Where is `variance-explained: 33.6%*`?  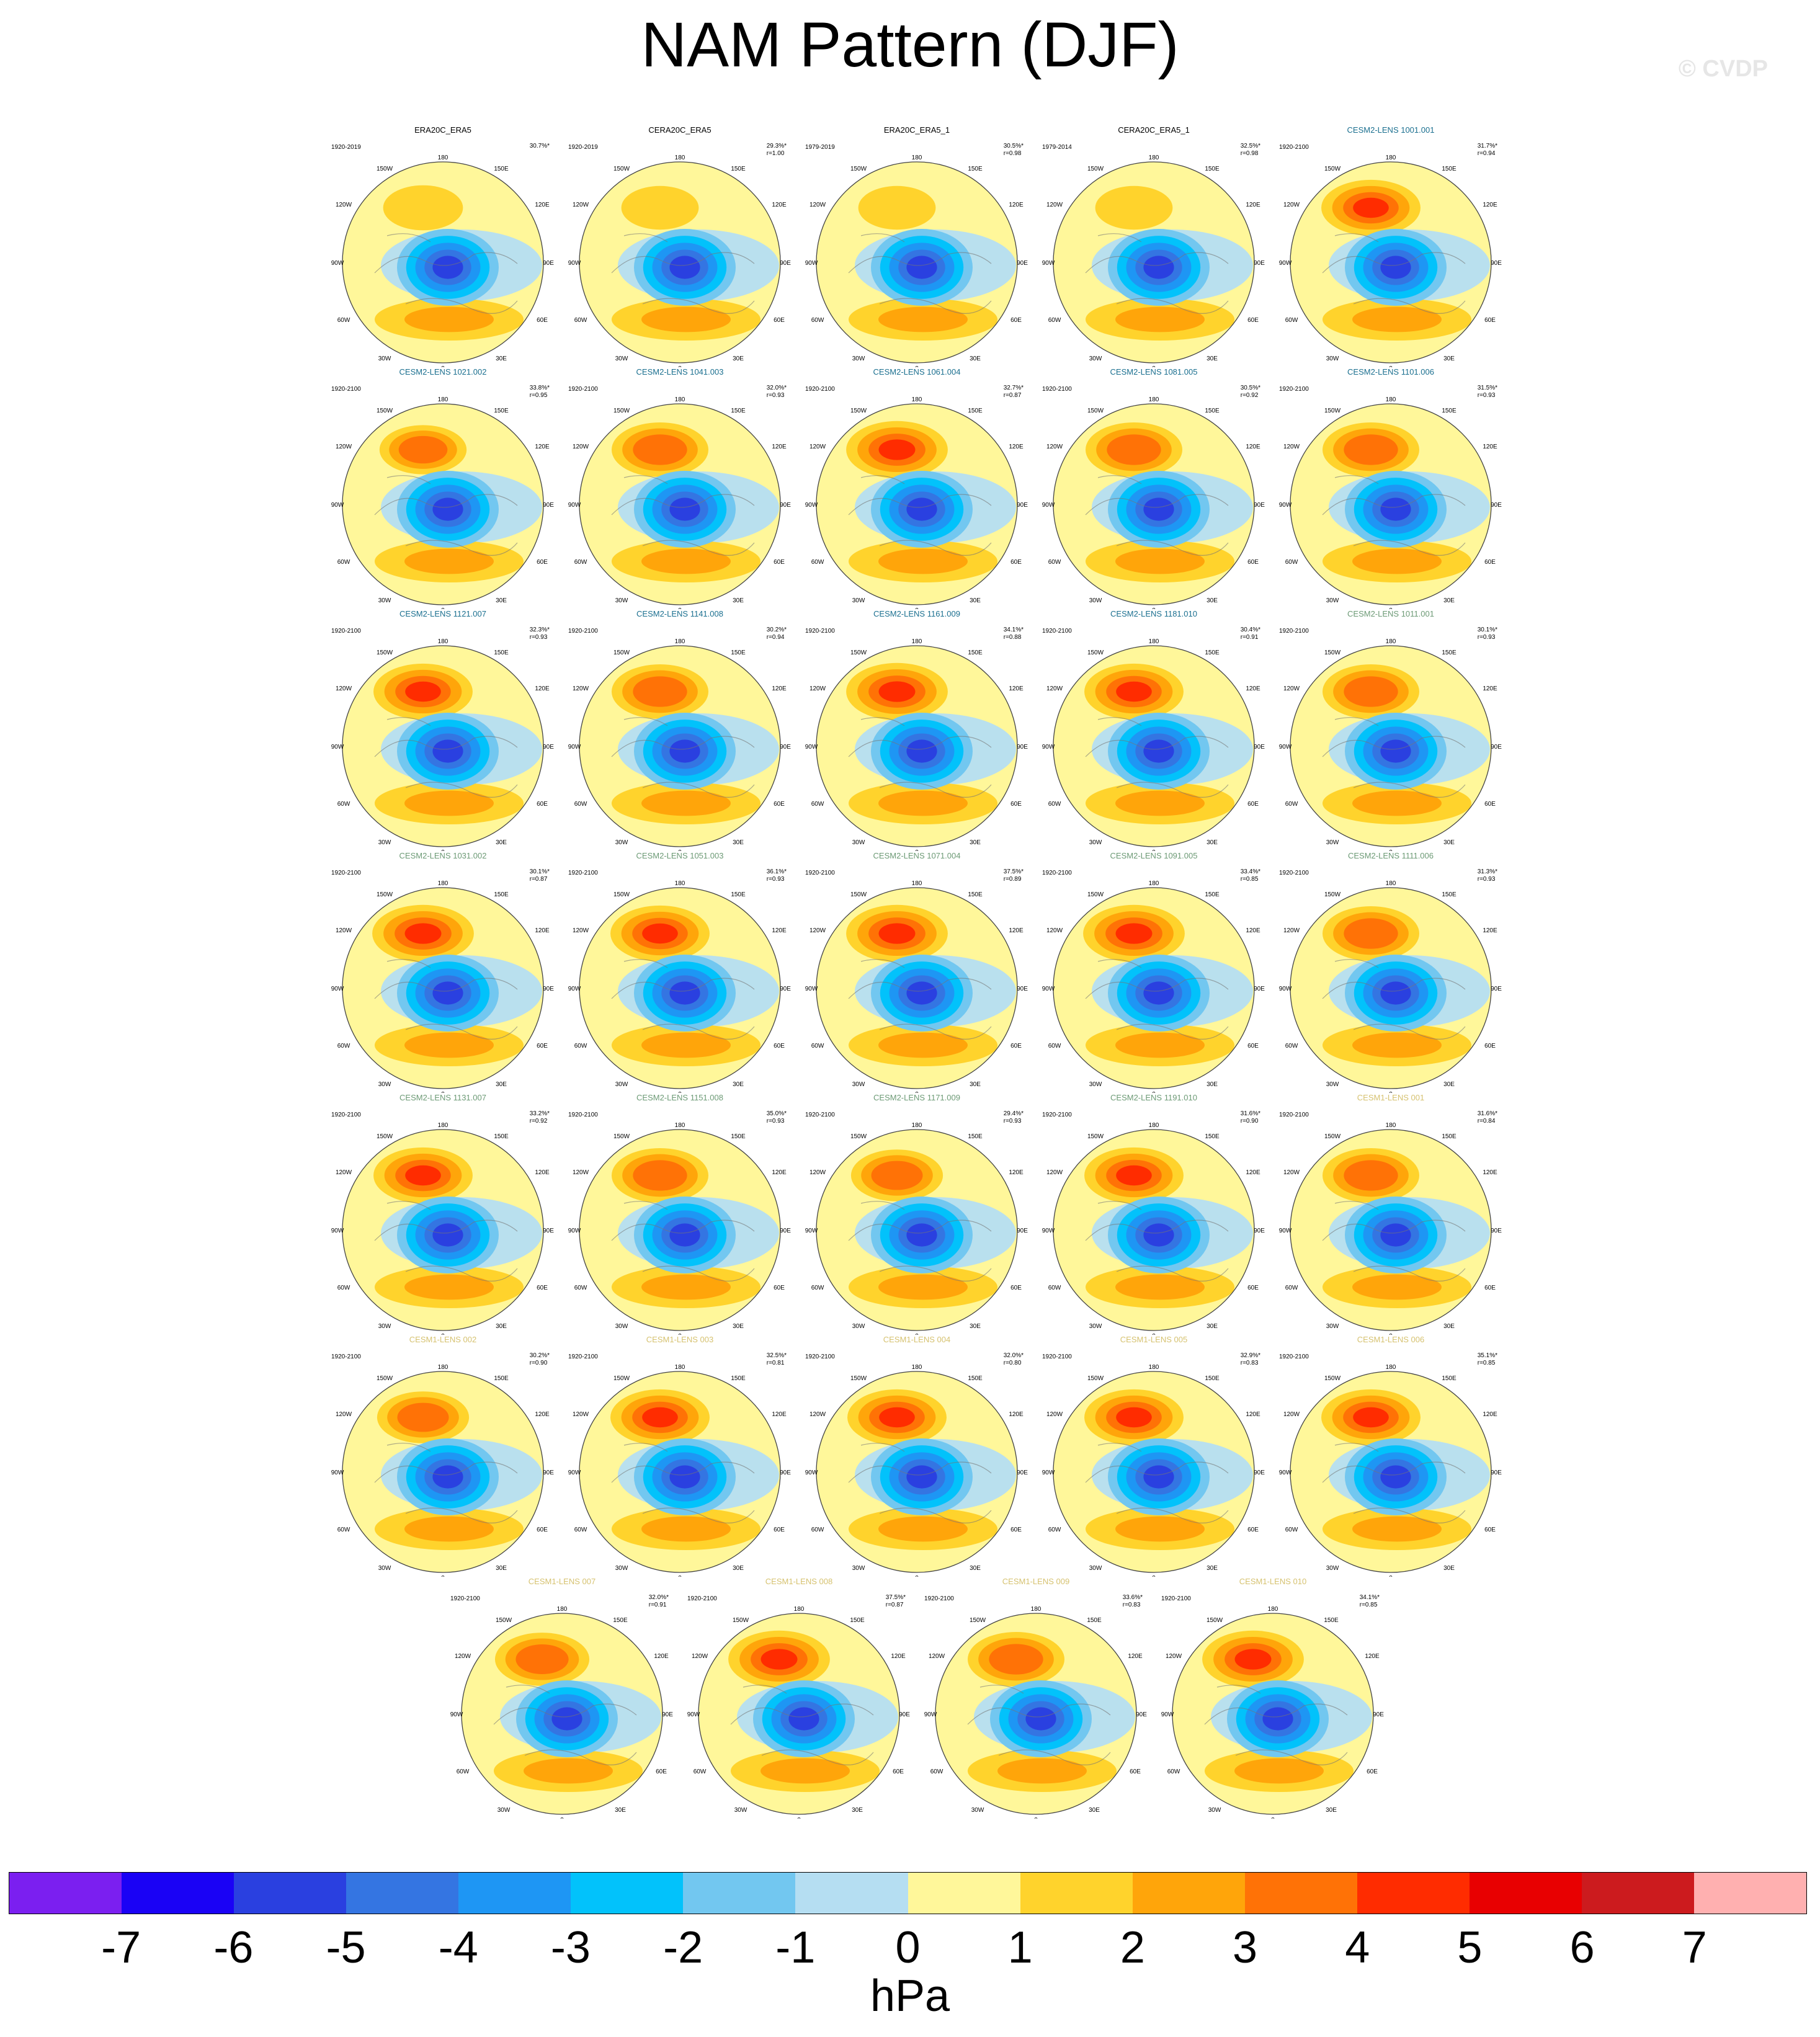 variance-explained: 33.6%* is located at coordinates (1132, 1597).